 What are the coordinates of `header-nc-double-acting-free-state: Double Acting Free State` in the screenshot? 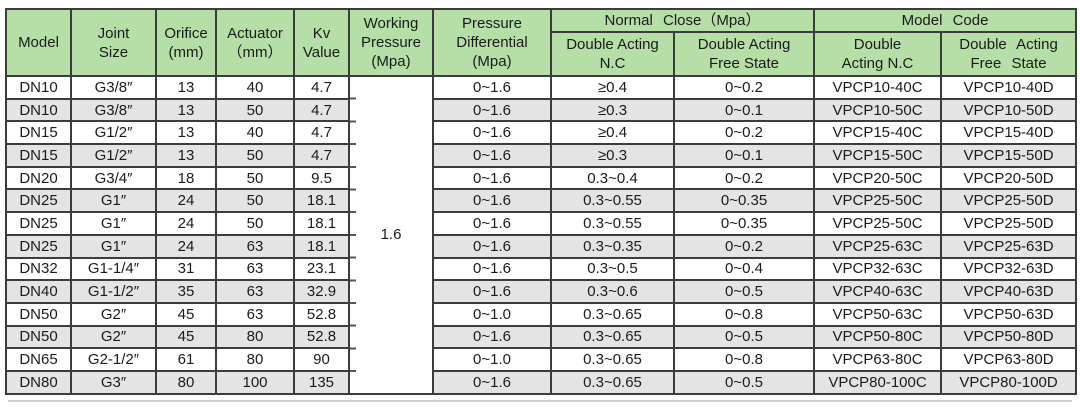 It's located at (744, 54).